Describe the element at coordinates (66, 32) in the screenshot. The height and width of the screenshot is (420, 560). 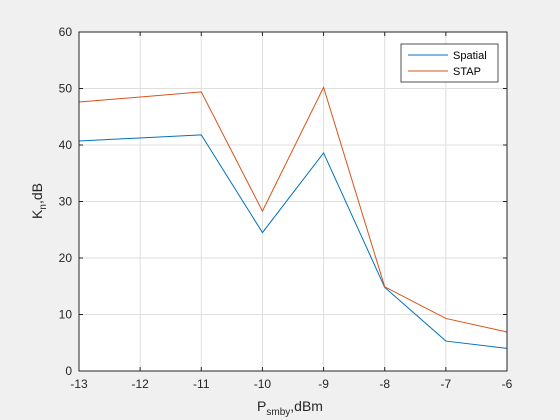
I see `y-tick-label: 60` at that location.